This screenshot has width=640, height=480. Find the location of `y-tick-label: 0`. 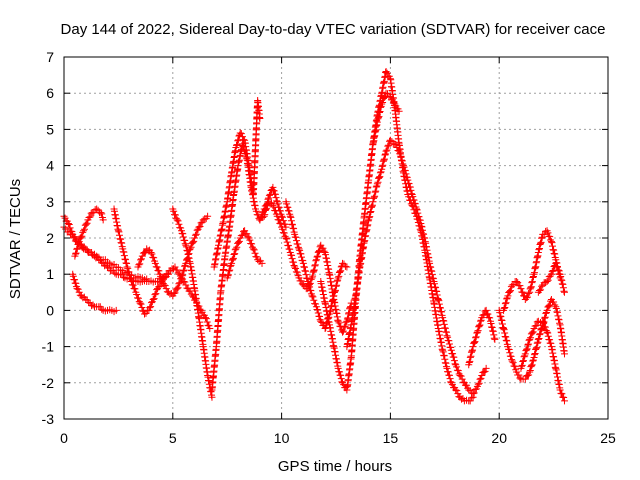

y-tick-label: 0 is located at coordinates (50, 310).